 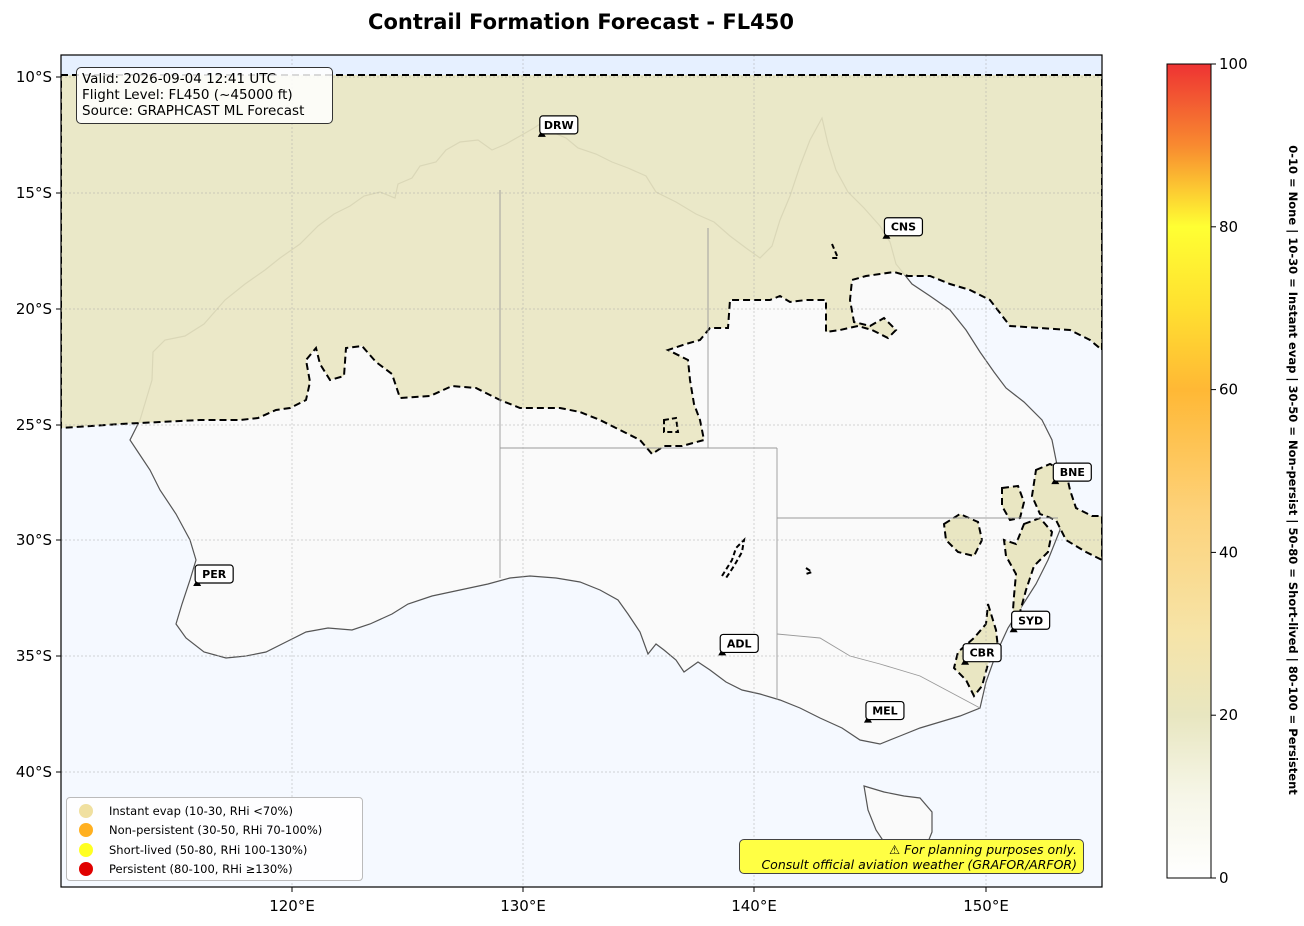 What do you see at coordinates (216, 830) in the screenshot?
I see `legend-label: Non-persistent (30-50, RHi 70-100%)` at bounding box center [216, 830].